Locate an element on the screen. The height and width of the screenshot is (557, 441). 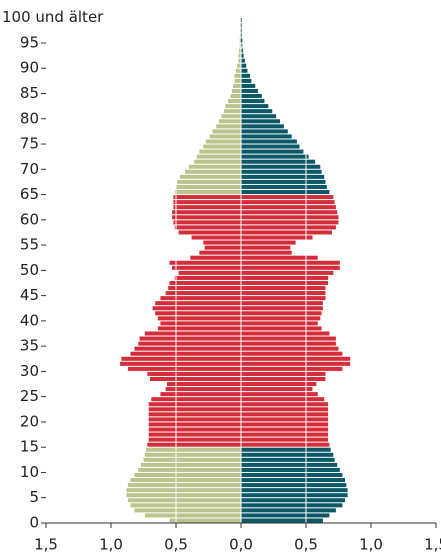
y-tick-label: 20 is located at coordinates (29, 421).